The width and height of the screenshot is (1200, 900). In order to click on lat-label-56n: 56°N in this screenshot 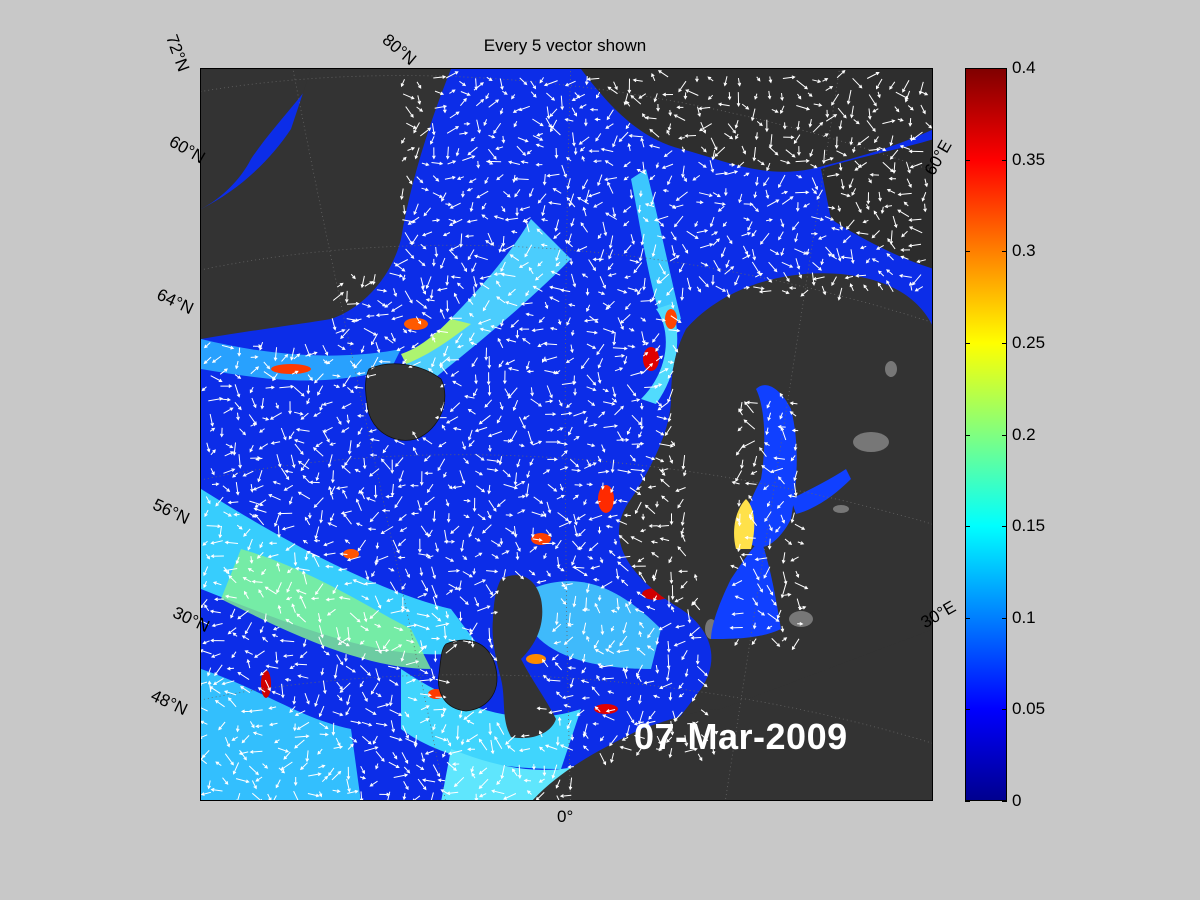, I will do `click(171, 511)`.